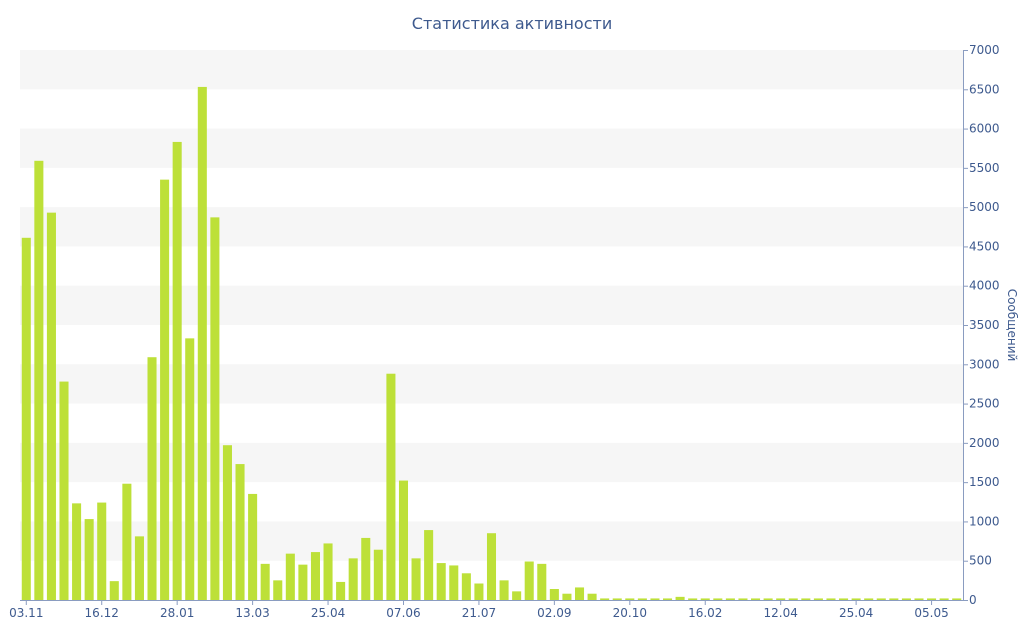  Describe the element at coordinates (554, 613) in the screenshot. I see `x-tick-label: 02.09` at that location.